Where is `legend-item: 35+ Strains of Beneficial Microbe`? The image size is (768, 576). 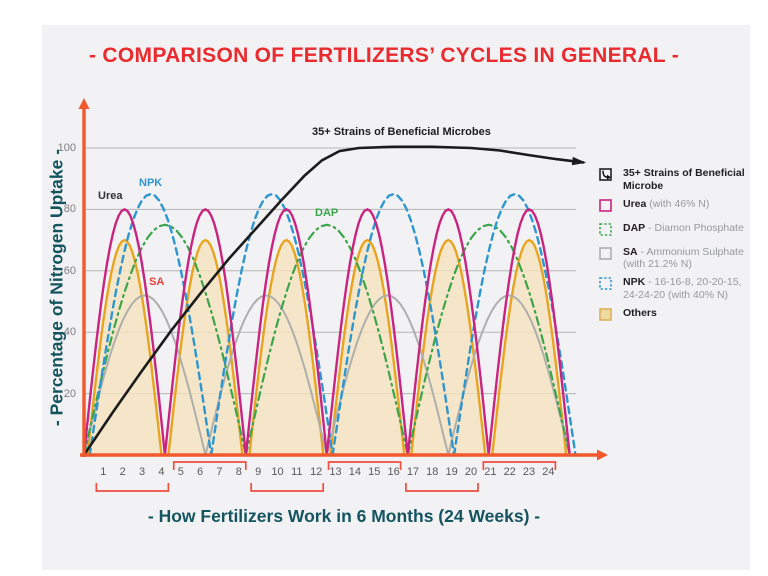
legend-item: 35+ Strains of Beneficial Microbe is located at coordinates (680, 180).